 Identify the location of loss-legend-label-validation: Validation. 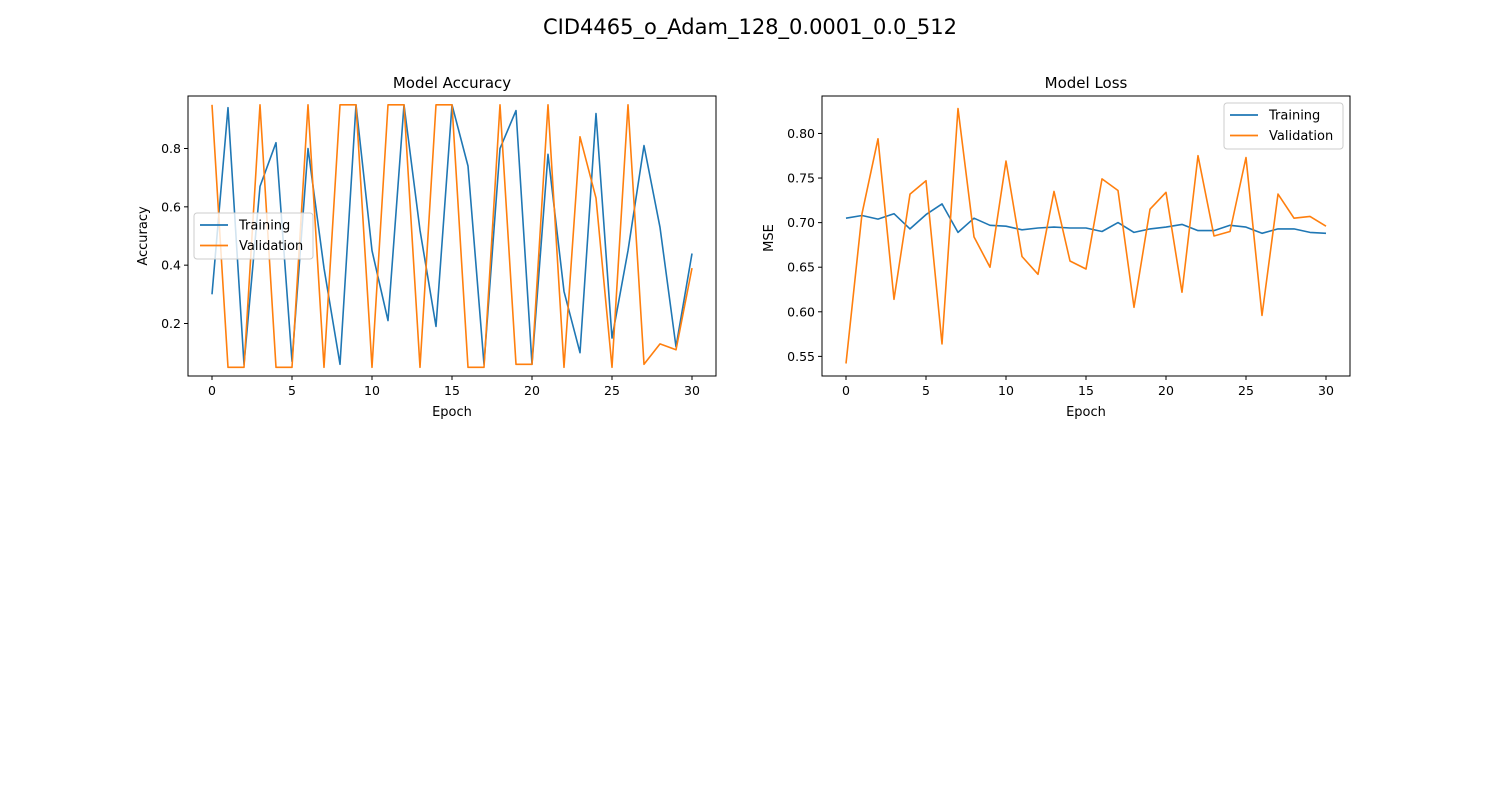
(1301, 136).